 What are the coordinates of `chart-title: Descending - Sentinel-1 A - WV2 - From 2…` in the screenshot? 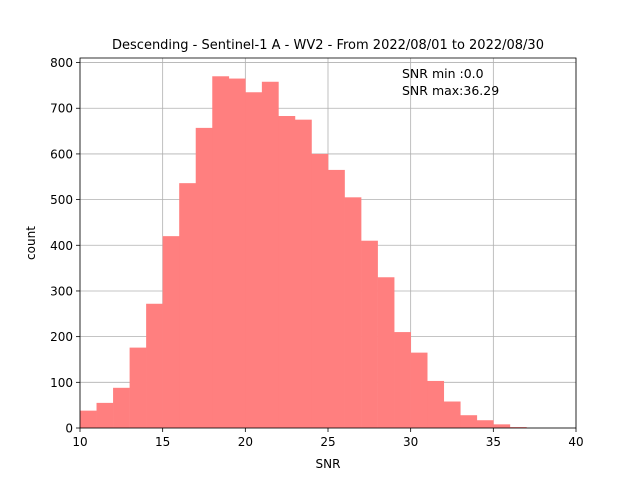 It's located at (328, 45).